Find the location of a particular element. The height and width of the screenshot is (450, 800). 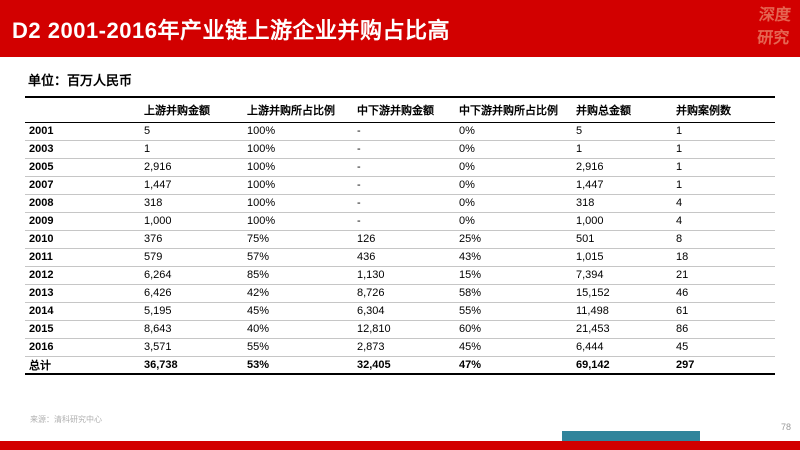

column-header: 中下游并购所占比例 is located at coordinates (513, 109).